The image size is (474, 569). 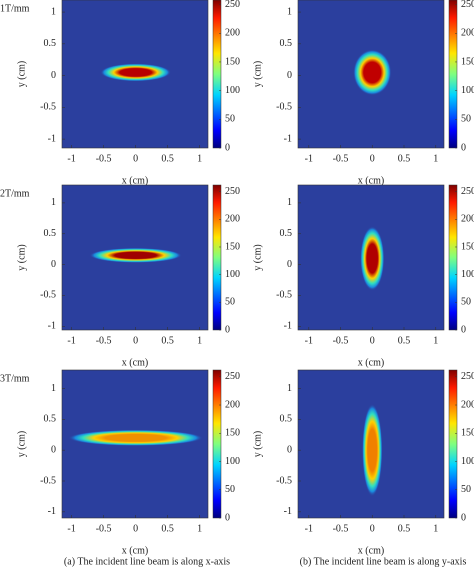 What do you see at coordinates (15, 8) in the screenshot?
I see `row-label: 1T/mm` at bounding box center [15, 8].